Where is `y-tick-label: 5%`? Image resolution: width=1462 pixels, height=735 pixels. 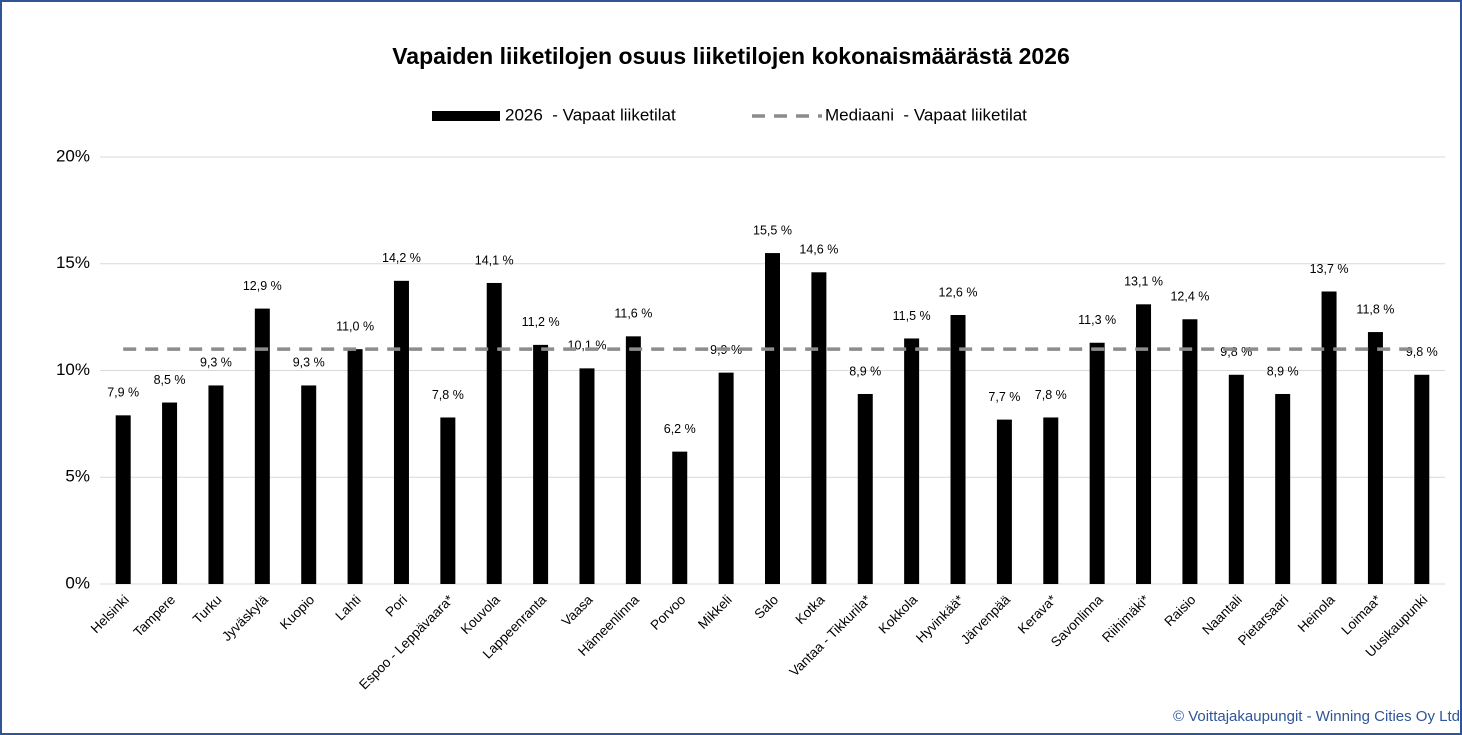 y-tick-label: 5% is located at coordinates (77, 476).